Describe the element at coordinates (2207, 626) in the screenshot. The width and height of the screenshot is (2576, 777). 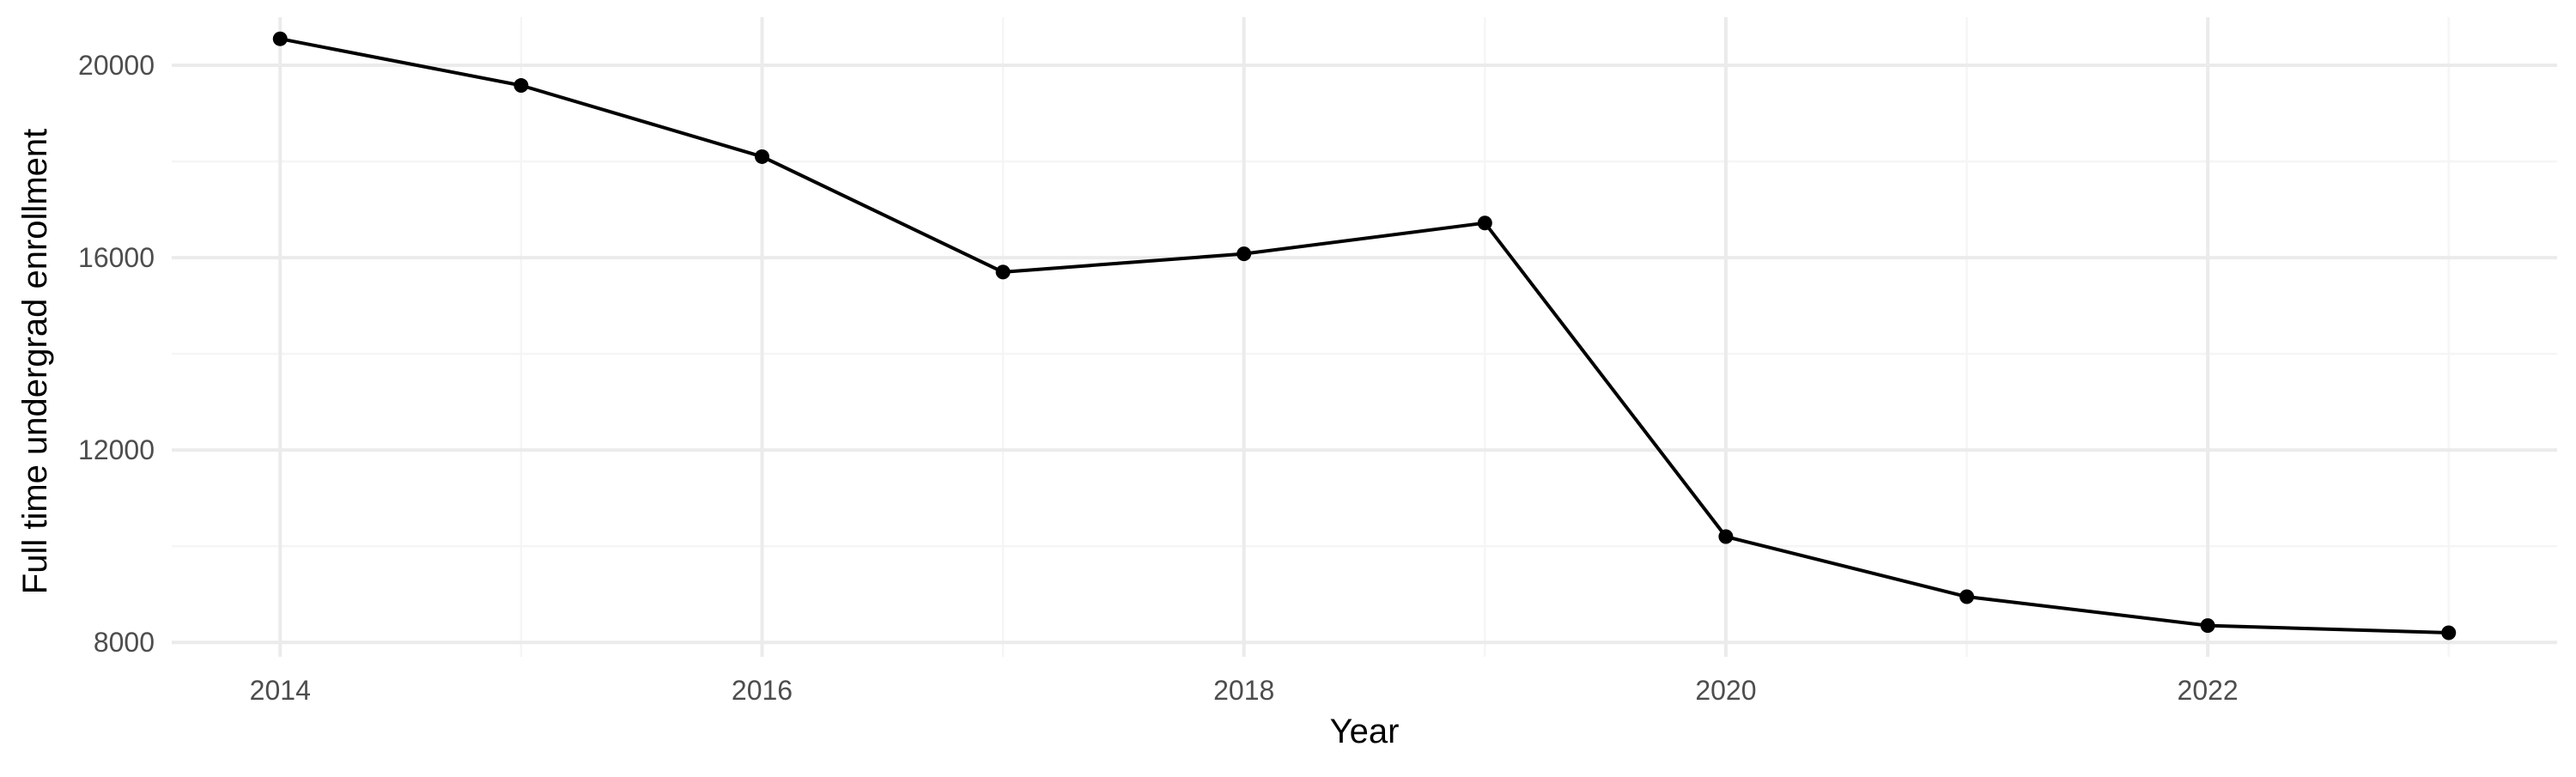
I see `data-point-2022` at that location.